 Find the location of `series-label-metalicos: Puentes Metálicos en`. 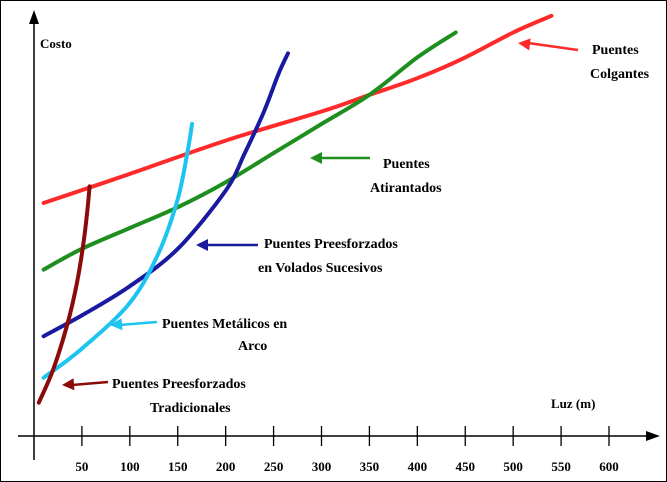

series-label-metalicos: Puentes Metálicos en is located at coordinates (224, 324).